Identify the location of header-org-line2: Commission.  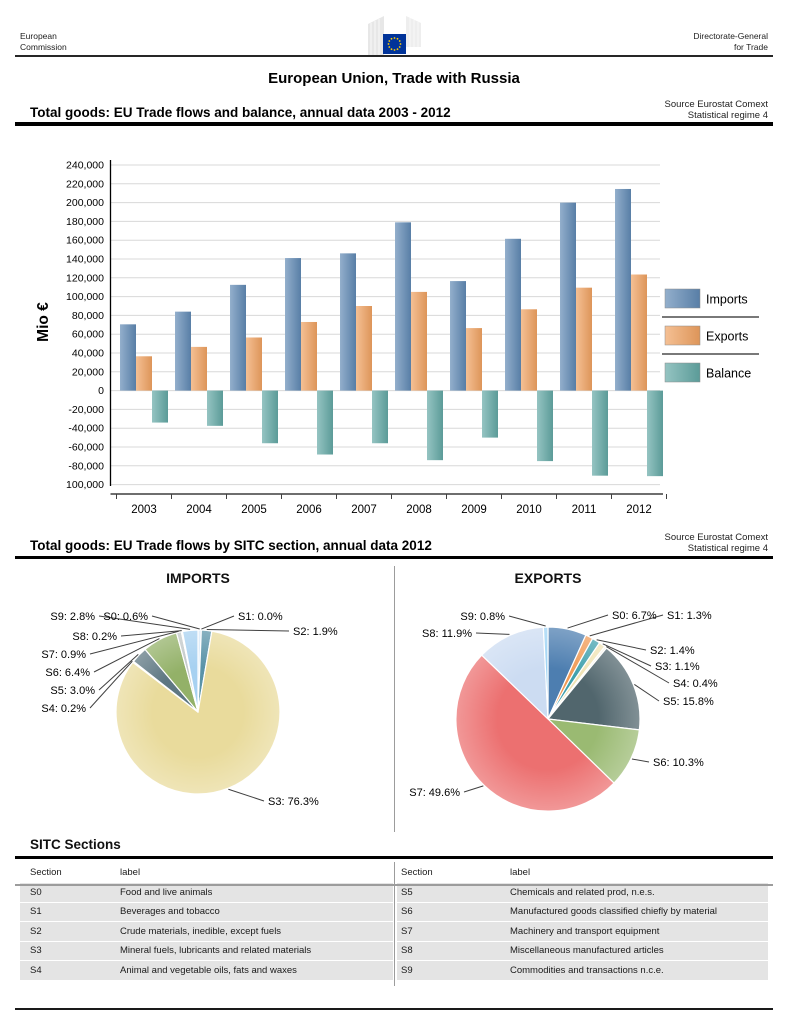
(43, 46).